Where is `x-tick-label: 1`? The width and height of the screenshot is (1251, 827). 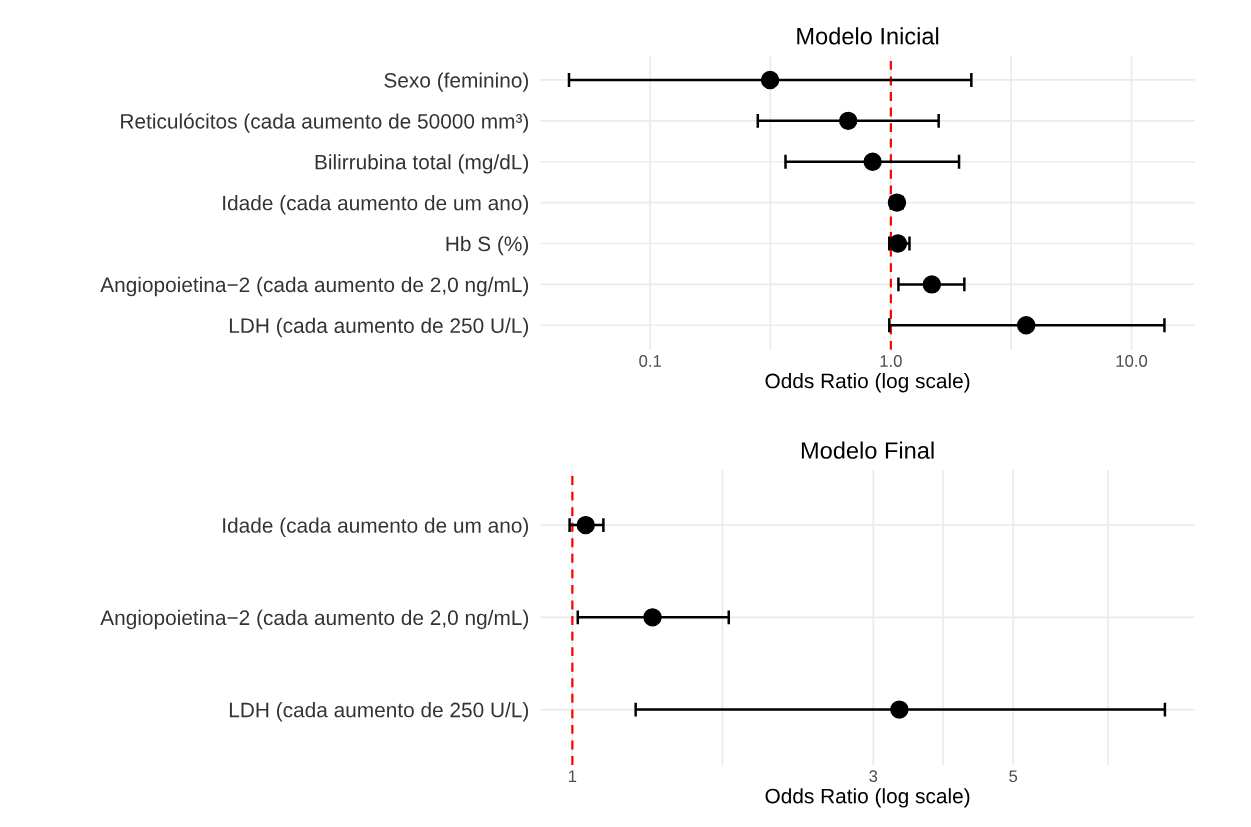 x-tick-label: 1 is located at coordinates (572, 776).